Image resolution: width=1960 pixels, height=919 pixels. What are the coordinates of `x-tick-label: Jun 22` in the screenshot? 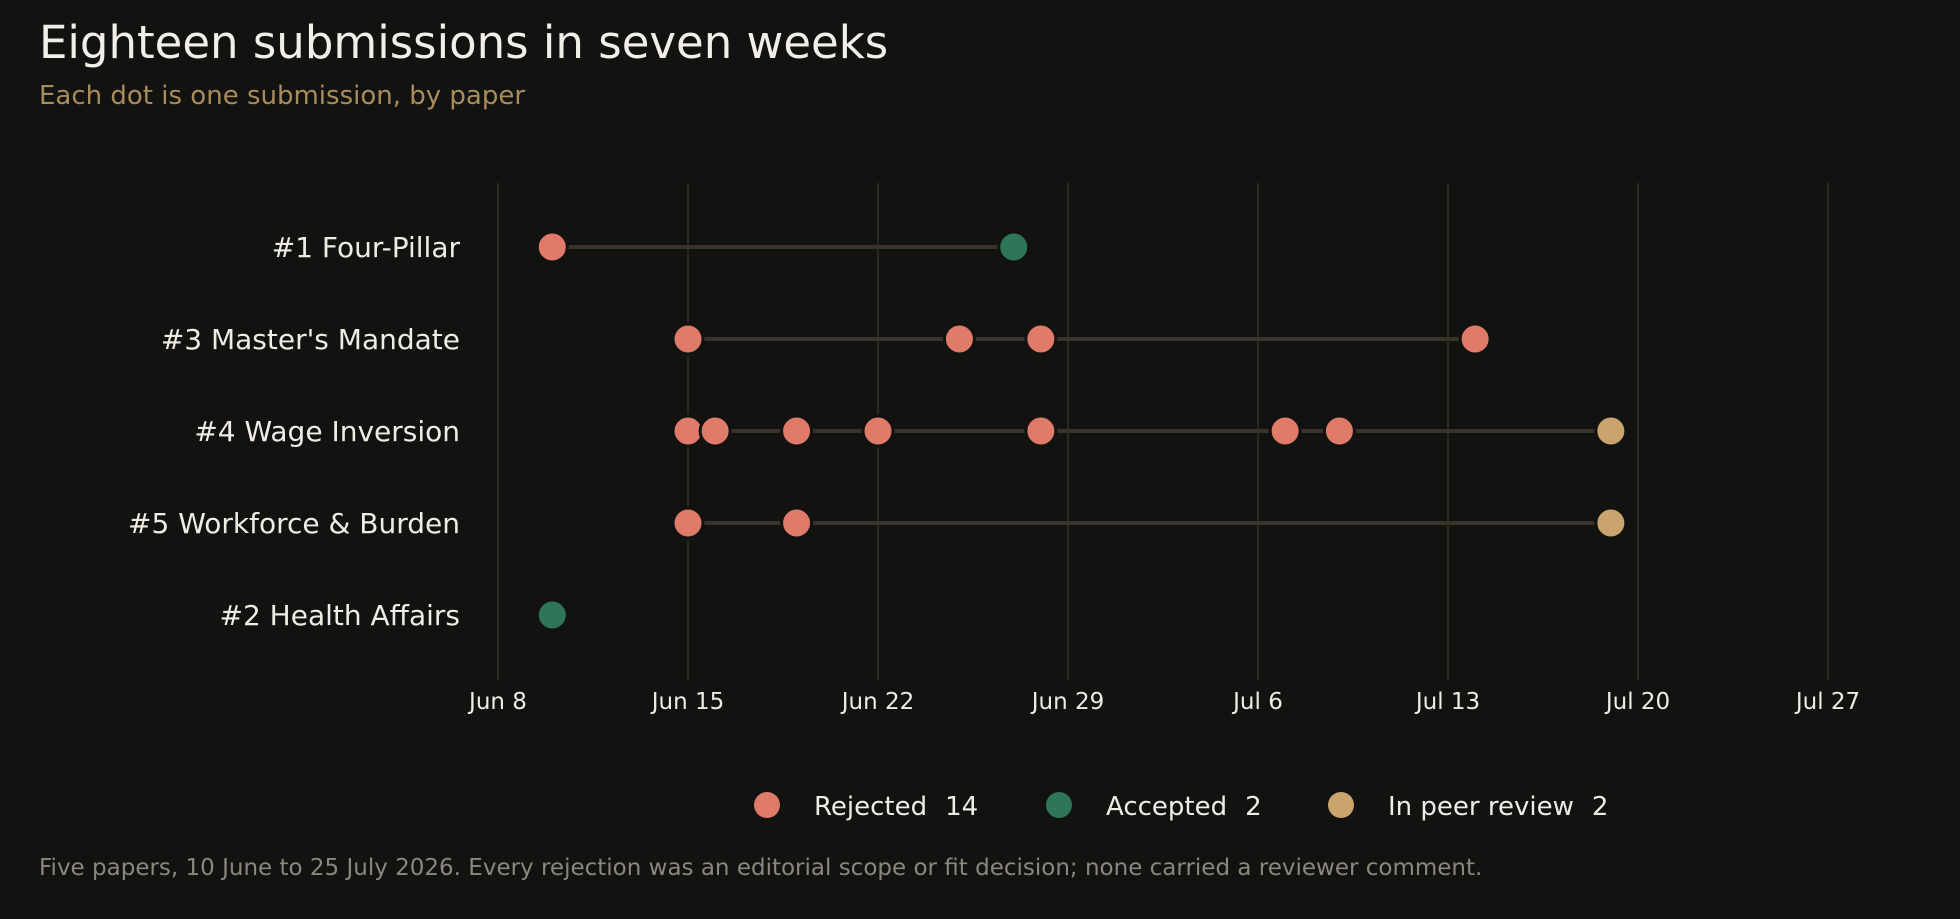 It's located at (877, 702).